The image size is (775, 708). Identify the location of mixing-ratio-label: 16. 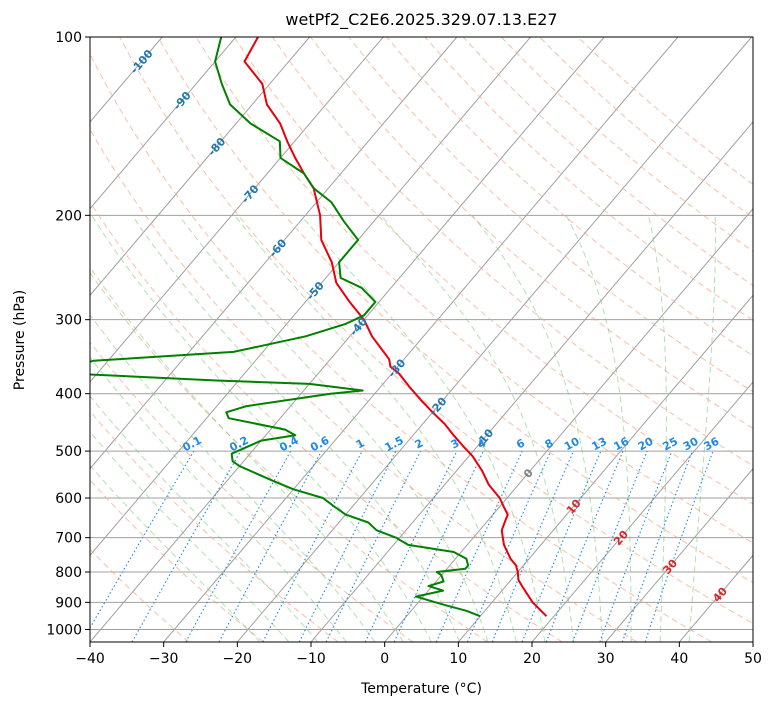
(622, 444).